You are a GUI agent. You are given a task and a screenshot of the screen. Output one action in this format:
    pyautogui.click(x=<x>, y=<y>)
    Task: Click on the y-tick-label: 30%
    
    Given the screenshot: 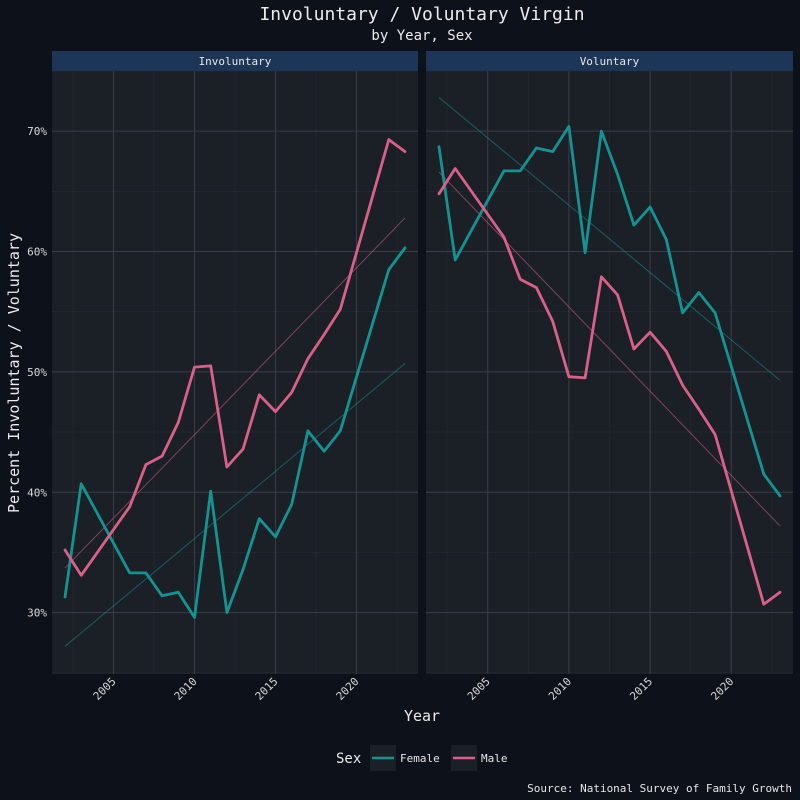 What is the action you would take?
    pyautogui.click(x=37, y=613)
    